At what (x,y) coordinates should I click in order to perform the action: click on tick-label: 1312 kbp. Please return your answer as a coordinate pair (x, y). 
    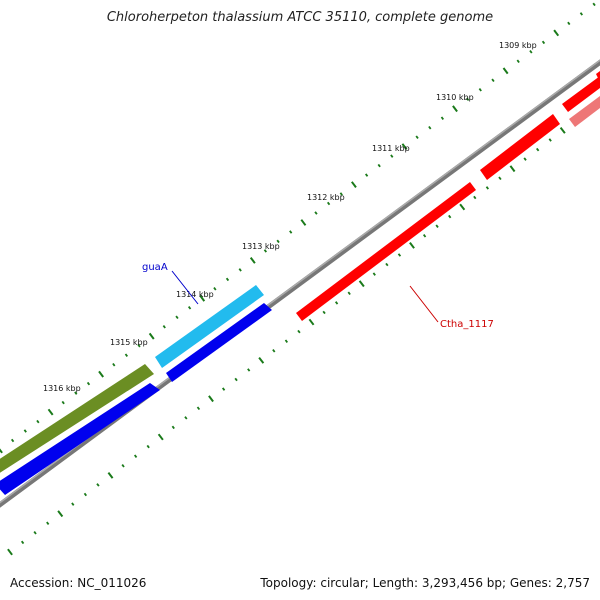
    Looking at the image, I should click on (326, 197).